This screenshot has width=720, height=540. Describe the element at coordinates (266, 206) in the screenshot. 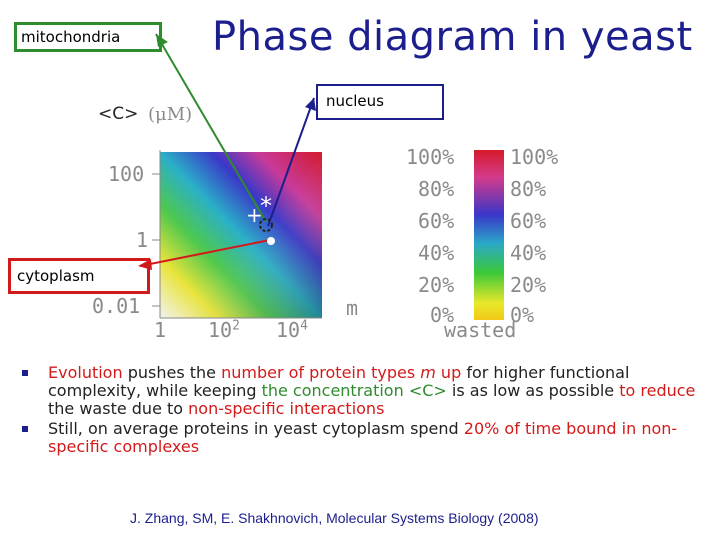

I see `marker-nucleus: *` at that location.